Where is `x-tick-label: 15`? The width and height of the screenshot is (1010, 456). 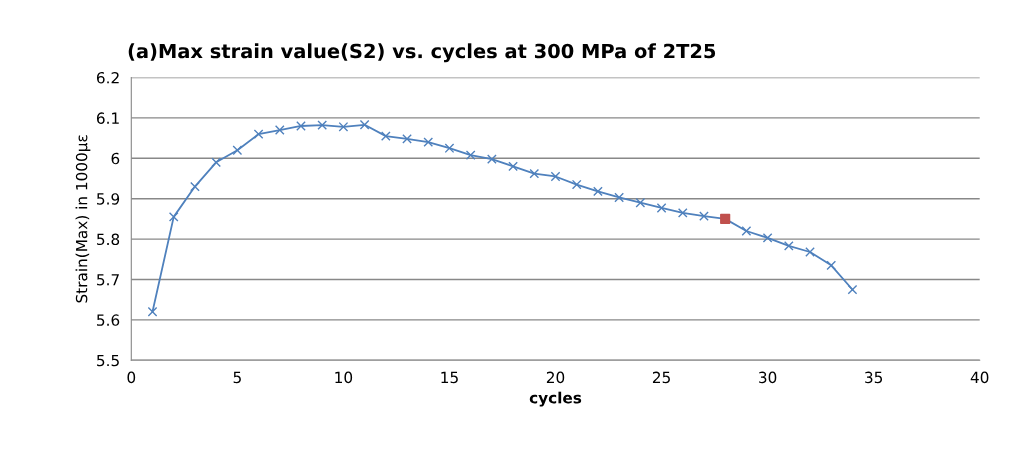 x-tick-label: 15 is located at coordinates (449, 377).